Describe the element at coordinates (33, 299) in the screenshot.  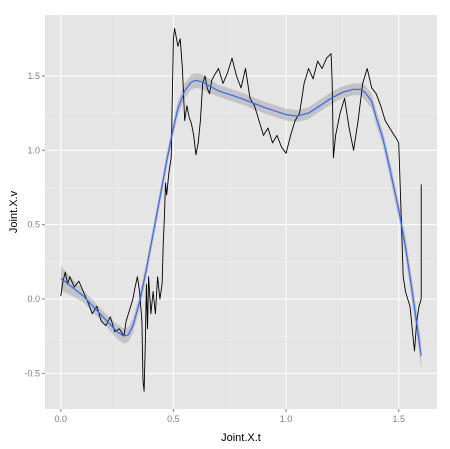
I see `y-tick-label: 0.0` at that location.